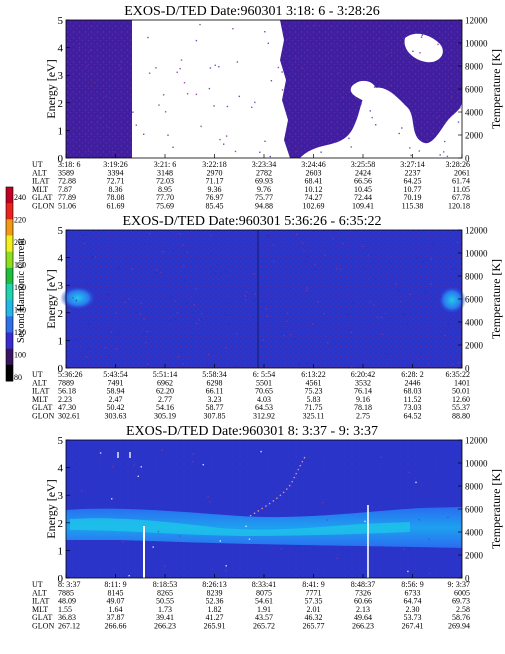 This screenshot has height=654, width=505. What do you see at coordinates (461, 181) in the screenshot?
I see `table-cell: 61.74` at bounding box center [461, 181].